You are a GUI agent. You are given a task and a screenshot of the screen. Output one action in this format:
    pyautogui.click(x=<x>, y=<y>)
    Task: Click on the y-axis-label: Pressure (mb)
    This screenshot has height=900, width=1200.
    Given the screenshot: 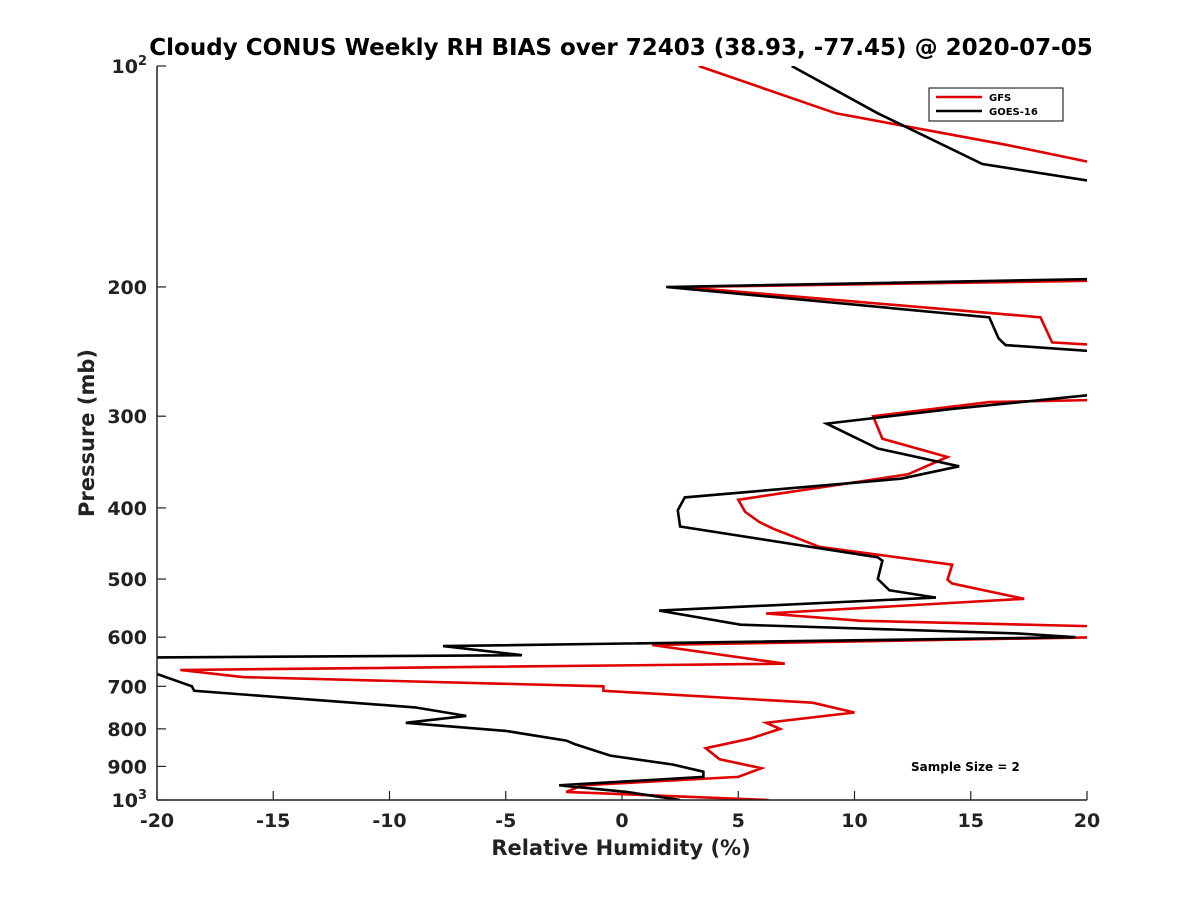 What is the action you would take?
    pyautogui.click(x=87, y=433)
    